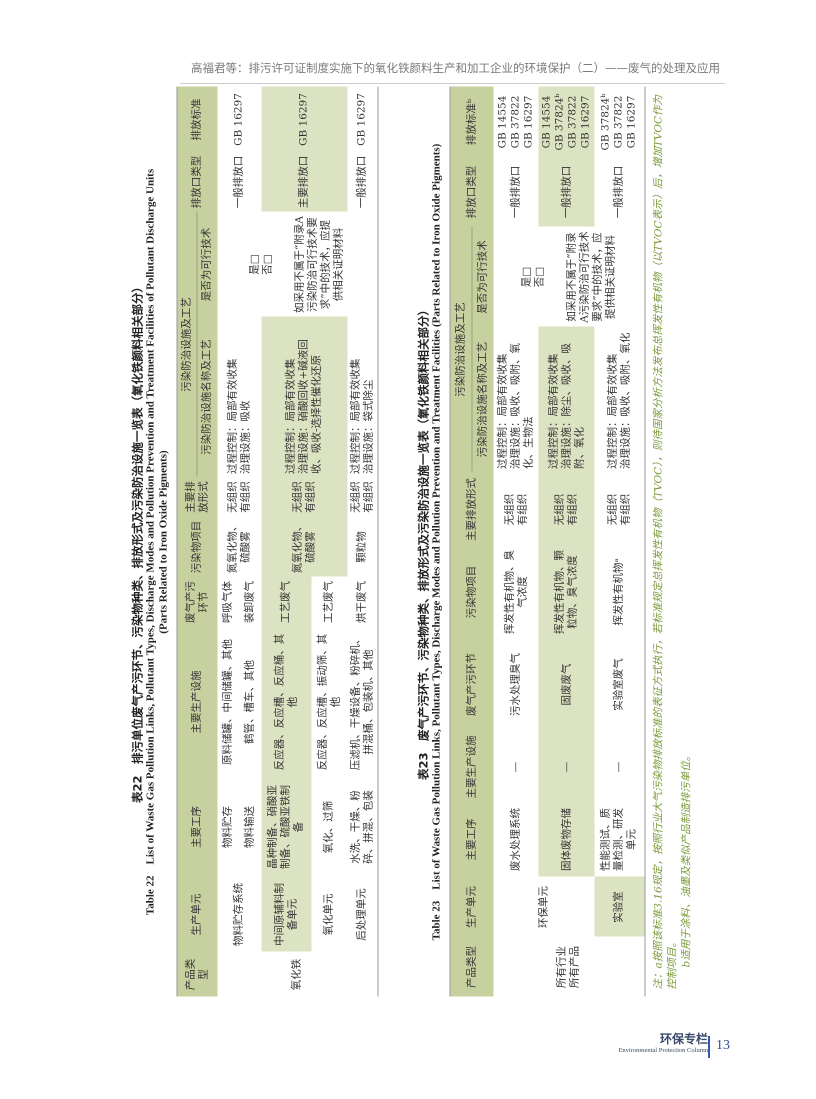 This screenshot has width=816, height=1099. What do you see at coordinates (296, 974) in the screenshot?
I see `cell-product: 氧化铁` at bounding box center [296, 974].